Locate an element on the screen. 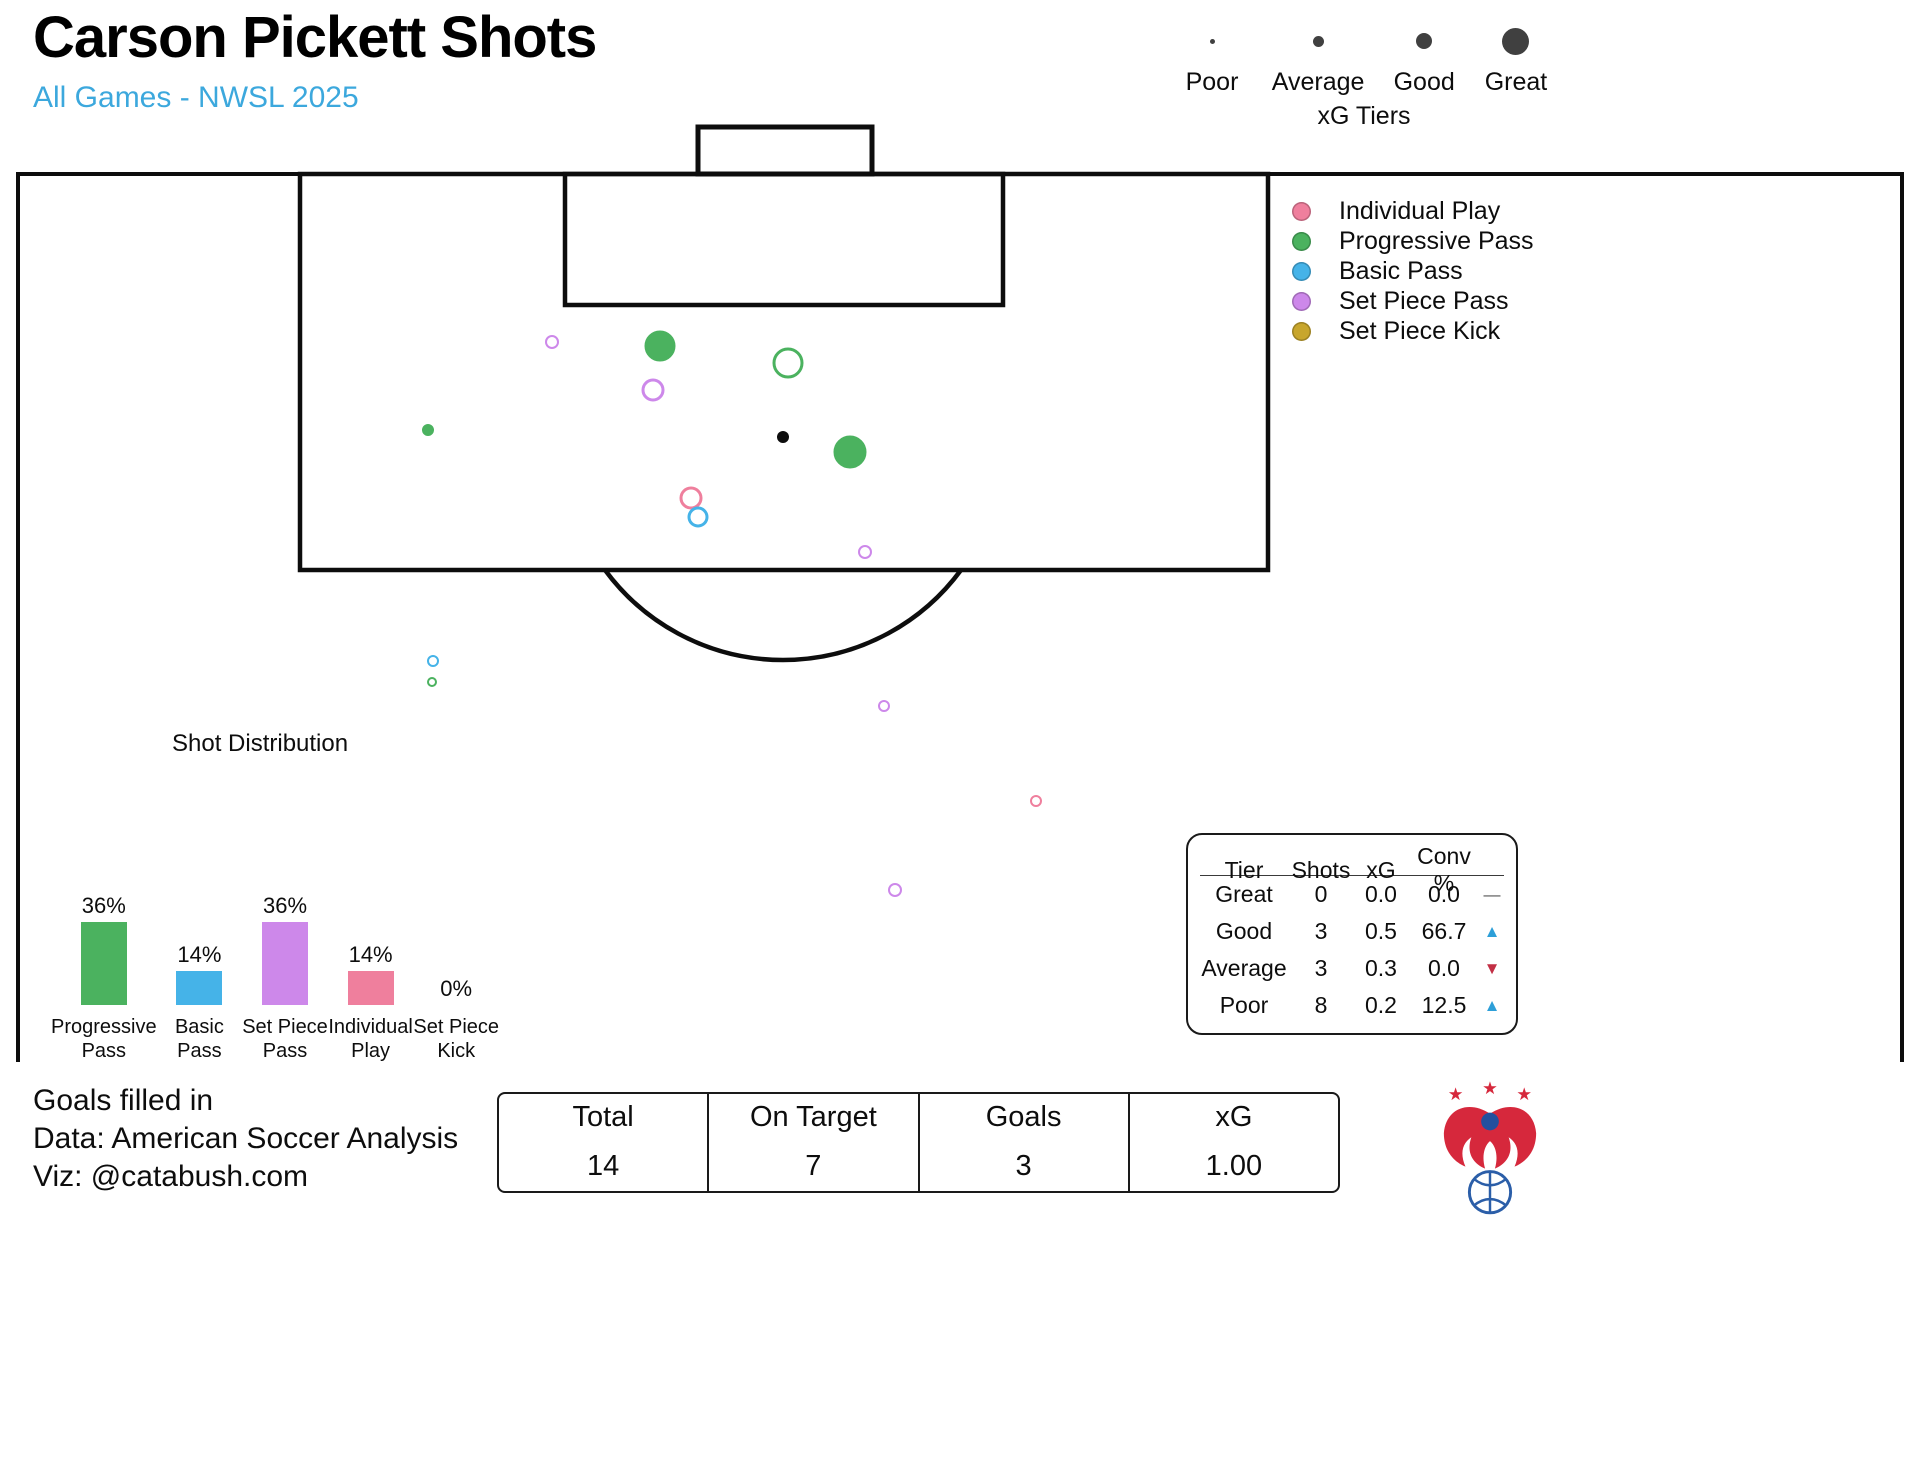 The height and width of the screenshot is (1481, 1920). distribution-bar-stack: 0% is located at coordinates (456, 949).